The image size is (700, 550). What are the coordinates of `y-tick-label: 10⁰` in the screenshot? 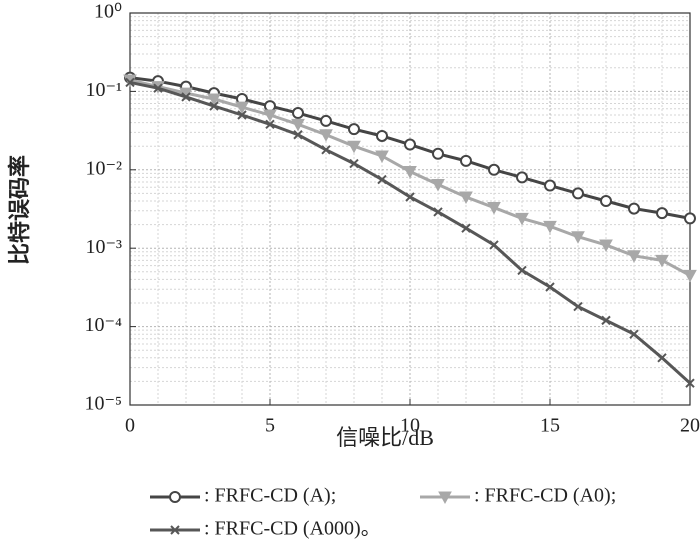 It's located at (108, 12).